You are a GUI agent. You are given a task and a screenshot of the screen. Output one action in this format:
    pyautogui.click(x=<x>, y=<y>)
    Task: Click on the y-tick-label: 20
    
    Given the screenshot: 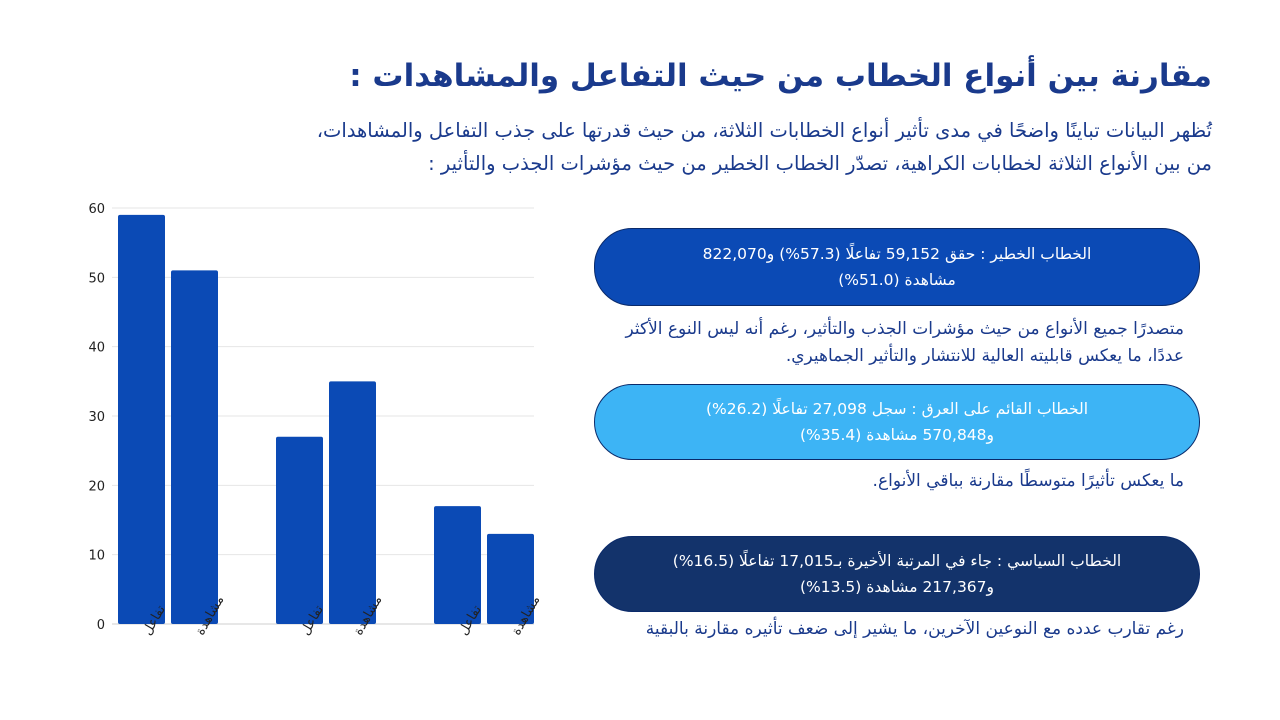 What is the action you would take?
    pyautogui.click(x=96, y=486)
    